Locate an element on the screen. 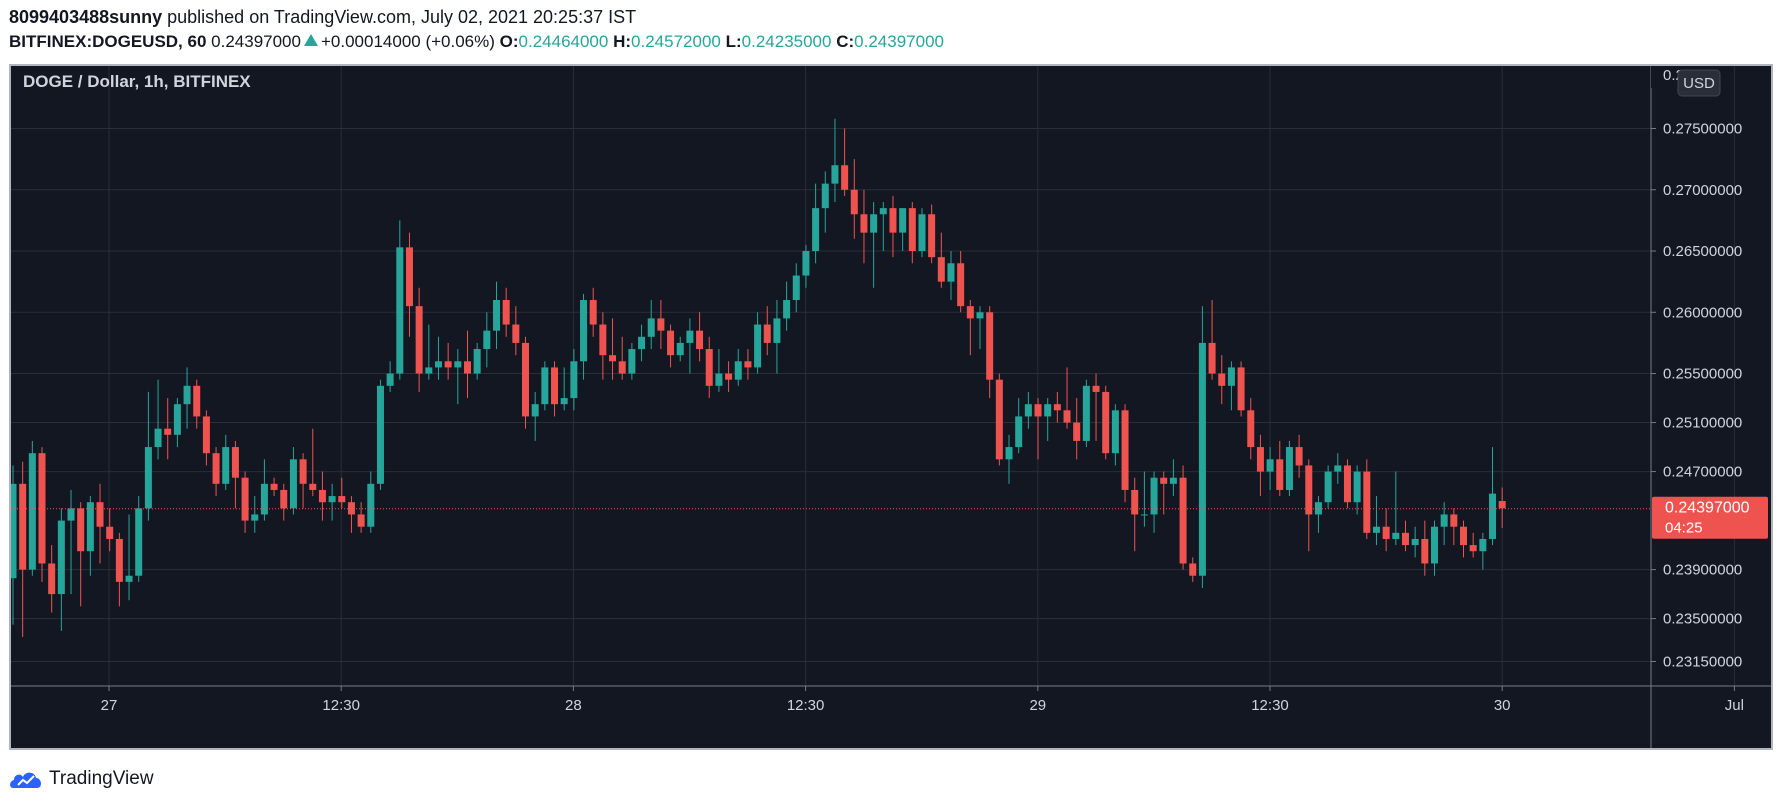  high-value: 0.24572000 is located at coordinates (676, 41).